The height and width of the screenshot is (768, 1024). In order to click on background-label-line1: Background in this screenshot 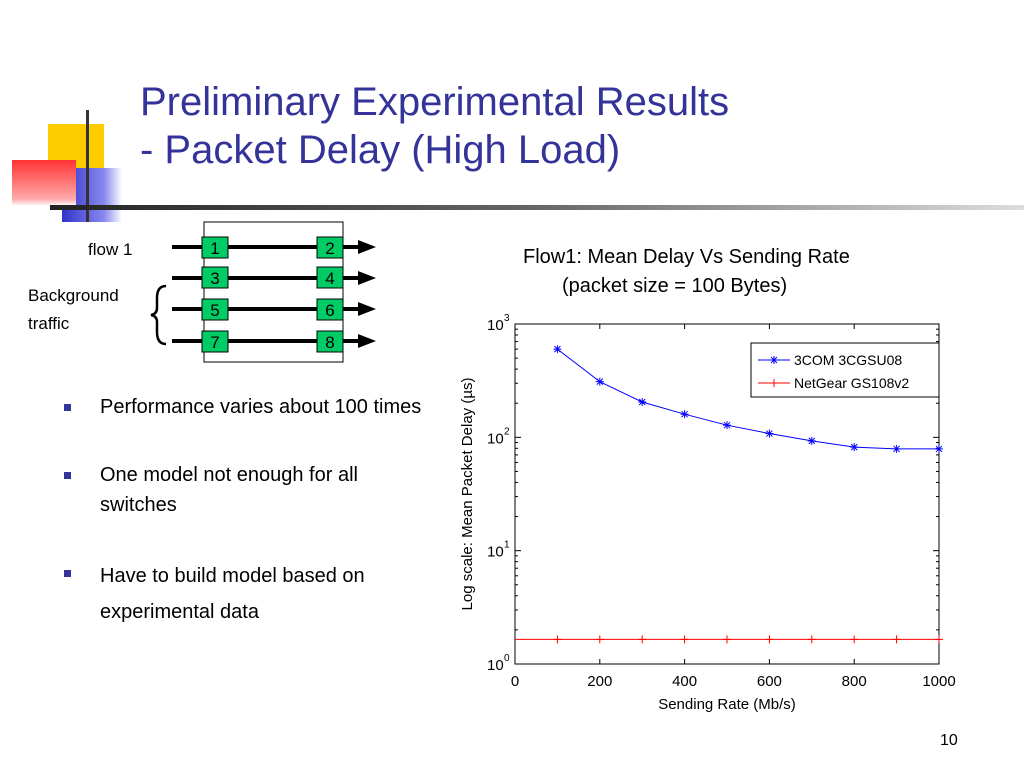, I will do `click(73, 295)`.